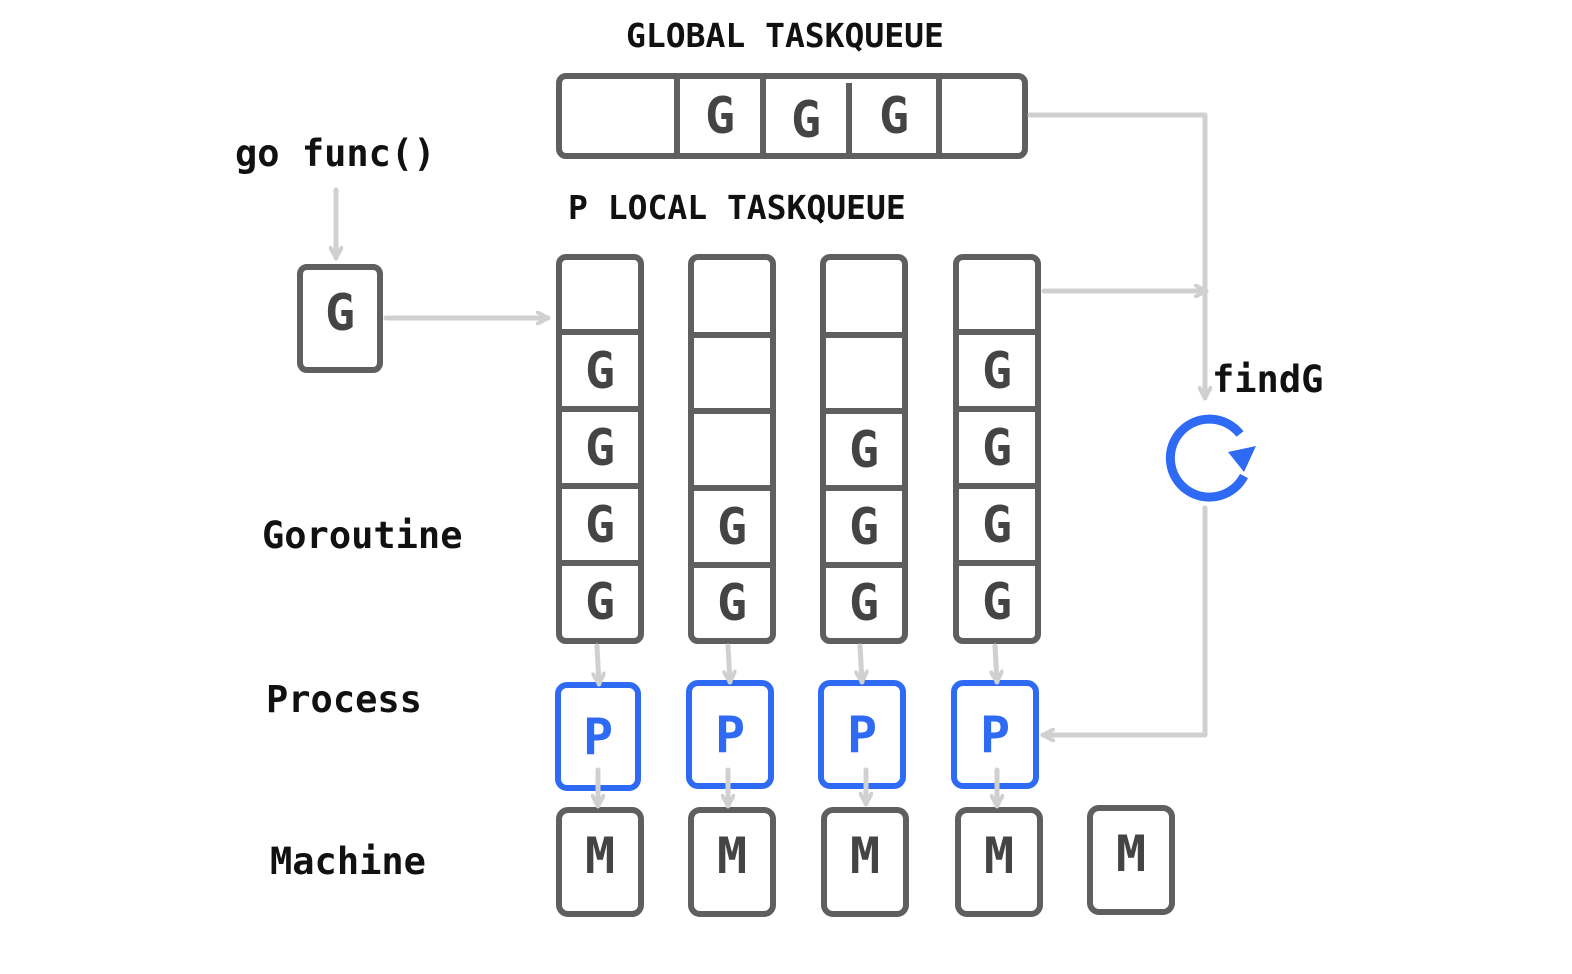  What do you see at coordinates (348, 861) in the screenshot?
I see `row-label-machine: Machine` at bounding box center [348, 861].